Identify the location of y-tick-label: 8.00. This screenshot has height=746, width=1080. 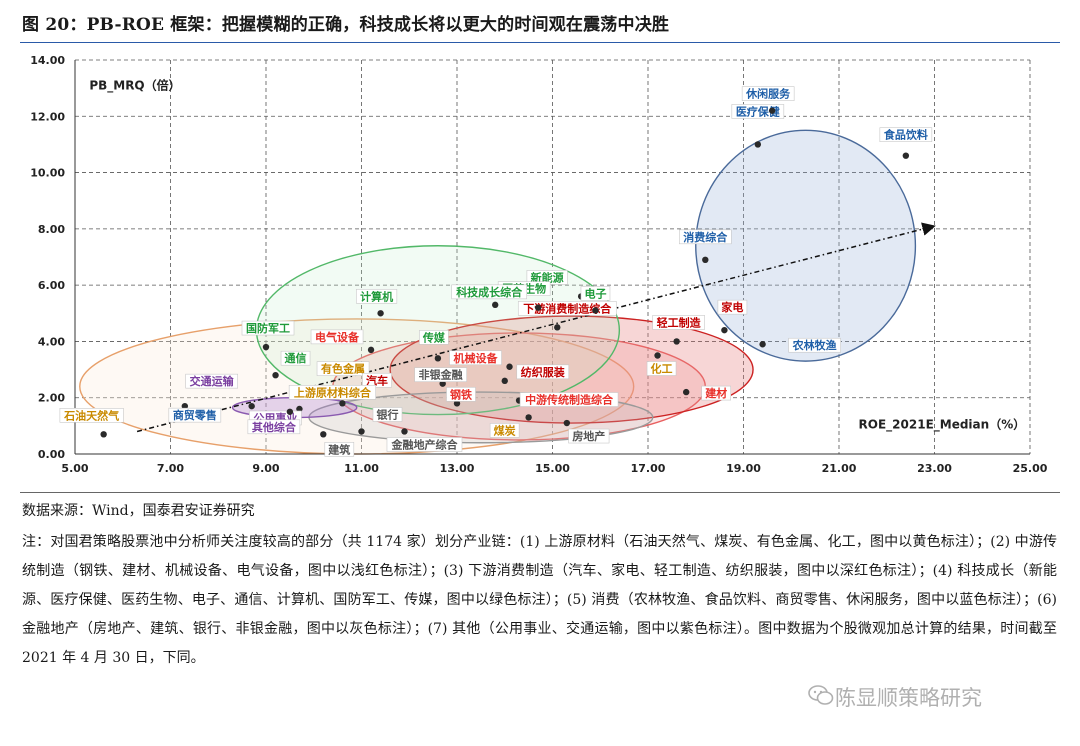
(51, 229).